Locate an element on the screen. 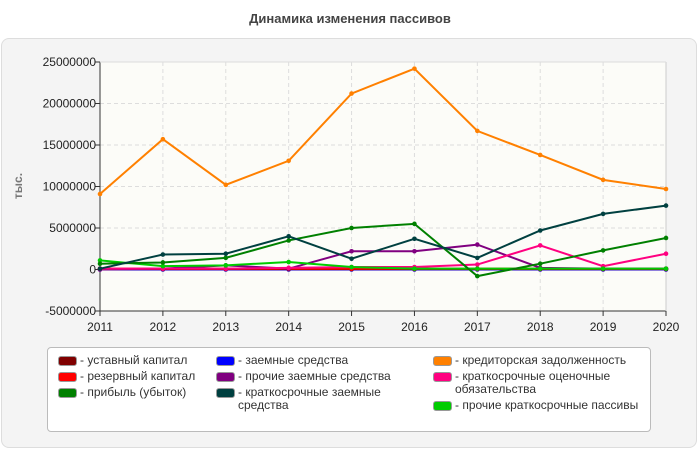 The height and width of the screenshot is (450, 700). legend-label: - прибыль (убыток) is located at coordinates (133, 392).